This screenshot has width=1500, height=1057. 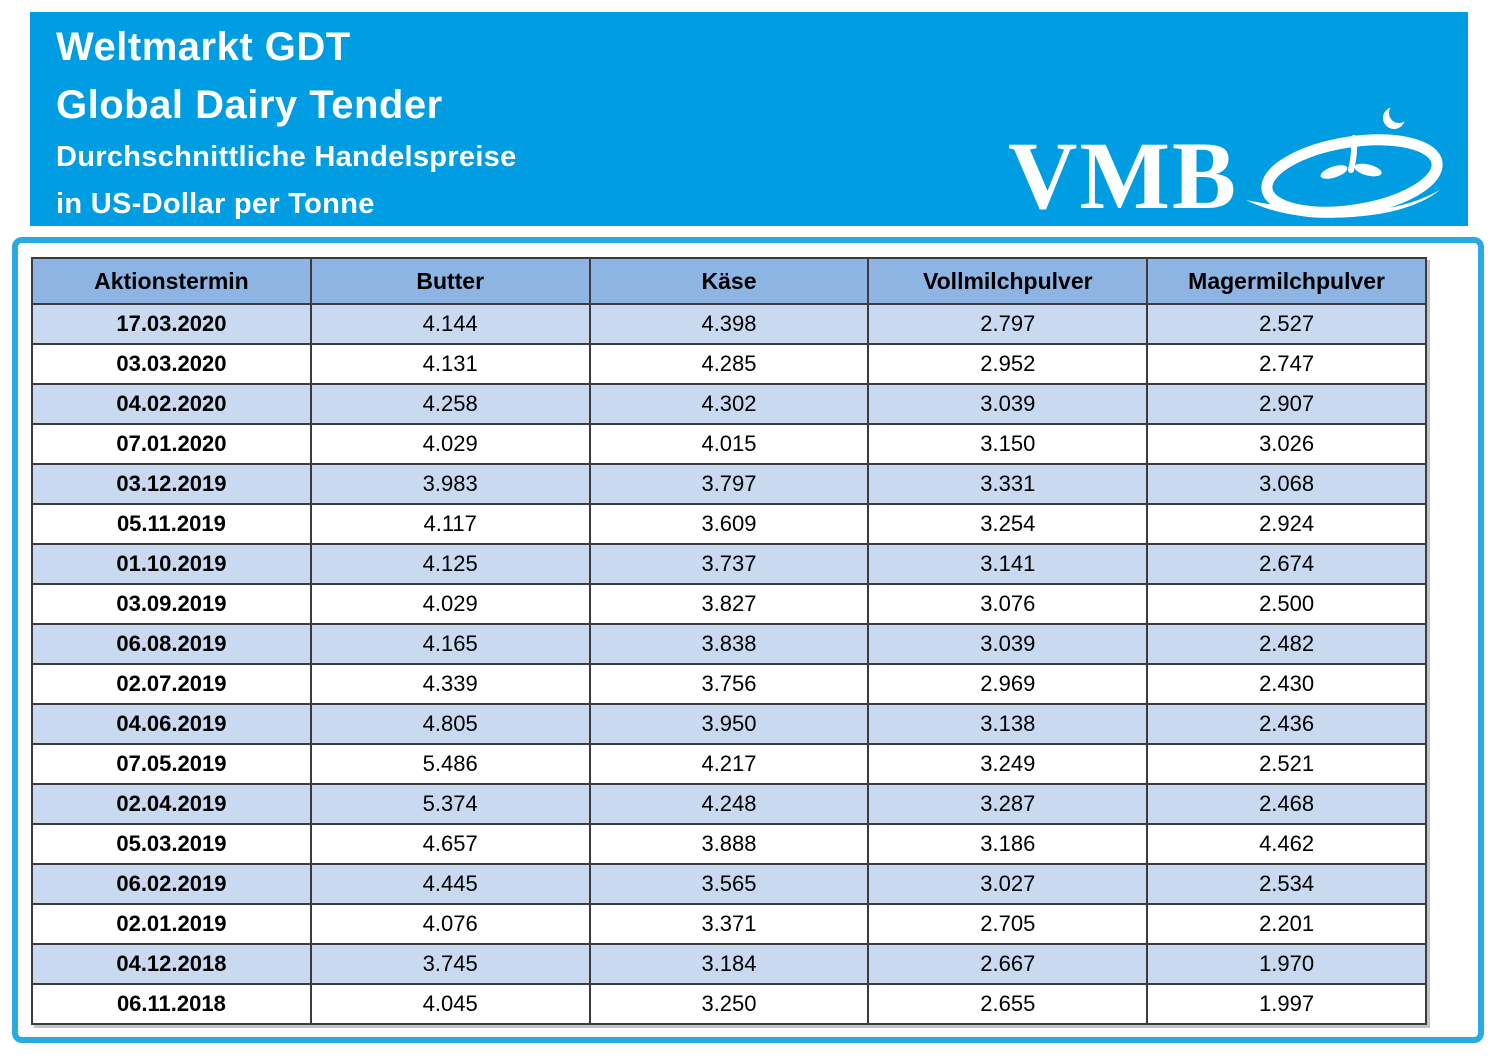 I want to click on column-header-3: Vollmilchpulver, so click(x=1008, y=281).